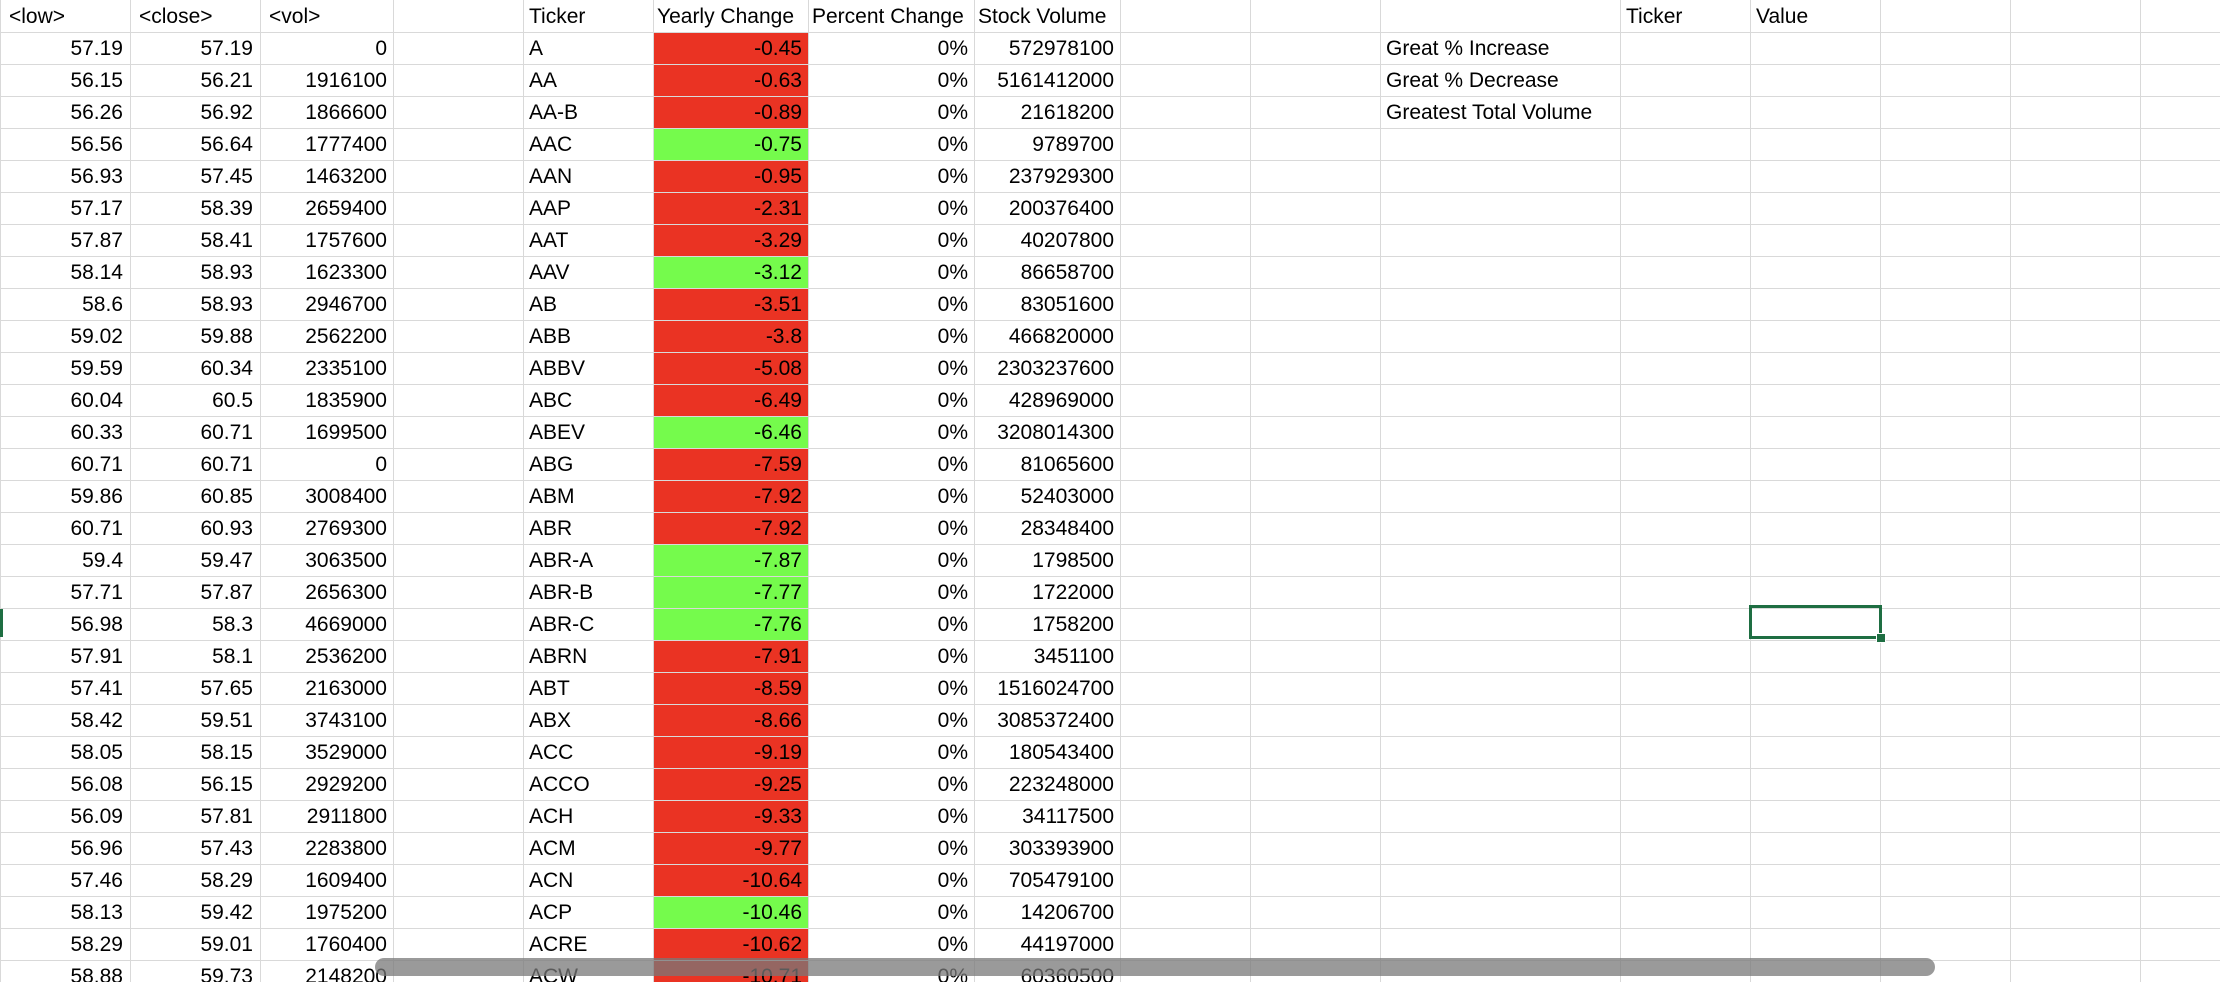 The width and height of the screenshot is (2220, 982). I want to click on cell-close: 59.47, so click(226, 560).